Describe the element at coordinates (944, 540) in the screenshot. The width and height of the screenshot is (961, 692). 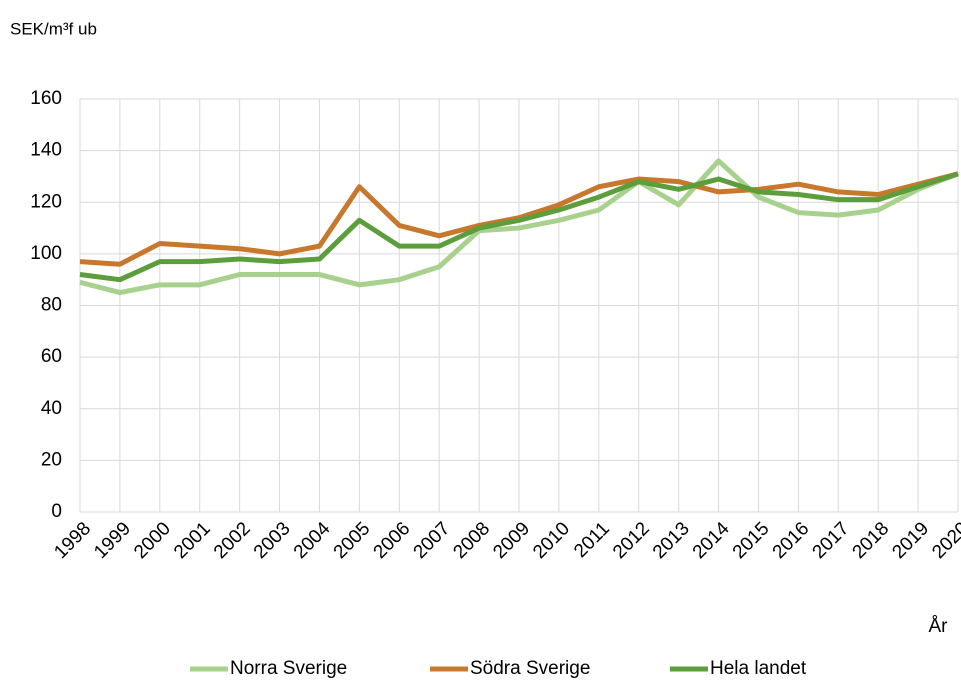
I see `x-tick-label: 2020` at that location.